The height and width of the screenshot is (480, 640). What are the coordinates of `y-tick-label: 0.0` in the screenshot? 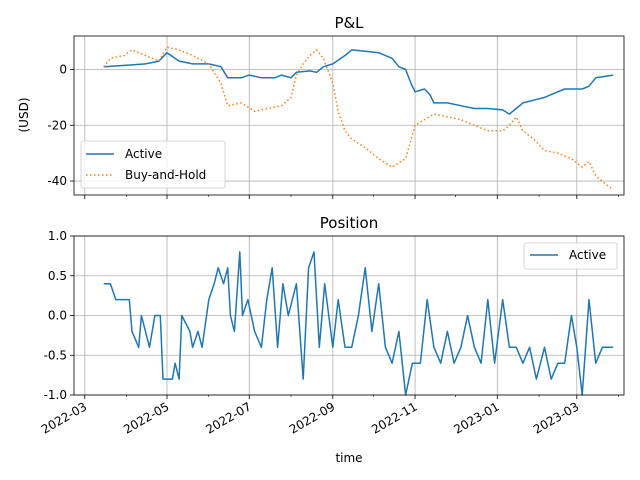 It's located at (57, 316).